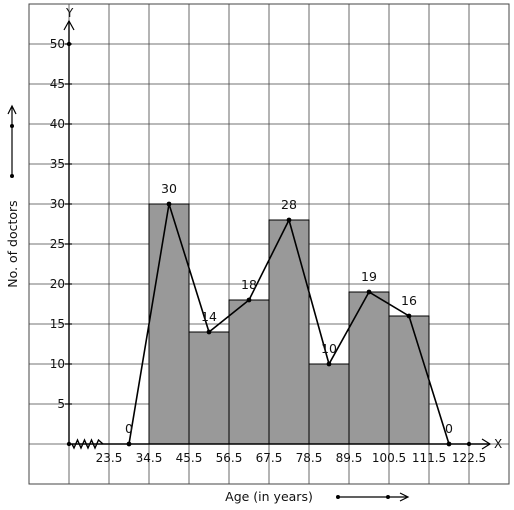 The image size is (514, 510). Describe the element at coordinates (498, 444) in the screenshot. I see `x-axis-letter: X` at that location.